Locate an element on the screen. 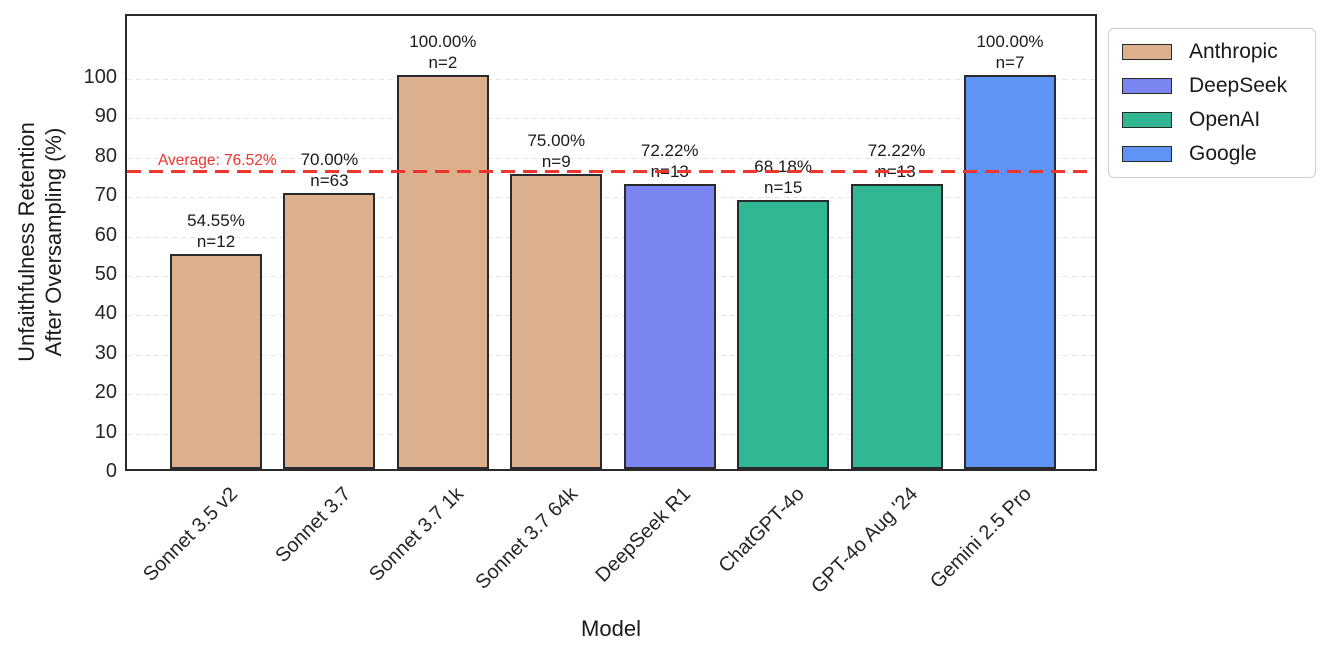 The height and width of the screenshot is (664, 1329). legend-swatch-openai is located at coordinates (1147, 120).